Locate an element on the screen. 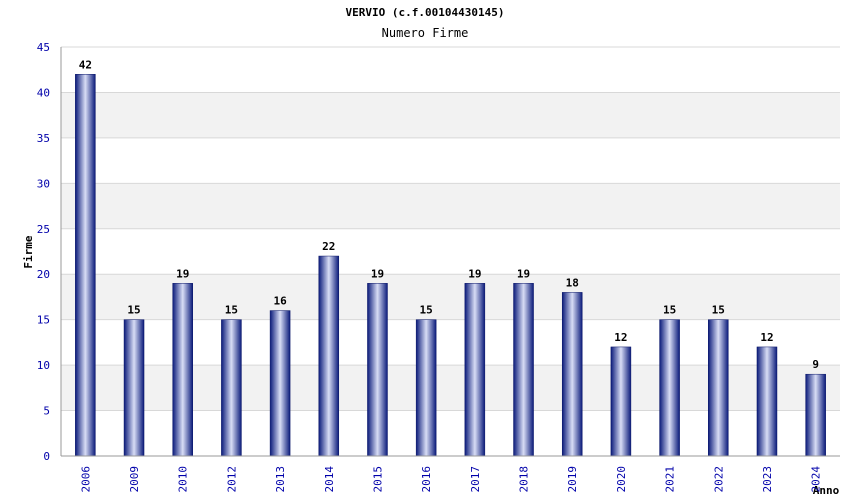  y-tick-label: 45 is located at coordinates (43, 47).